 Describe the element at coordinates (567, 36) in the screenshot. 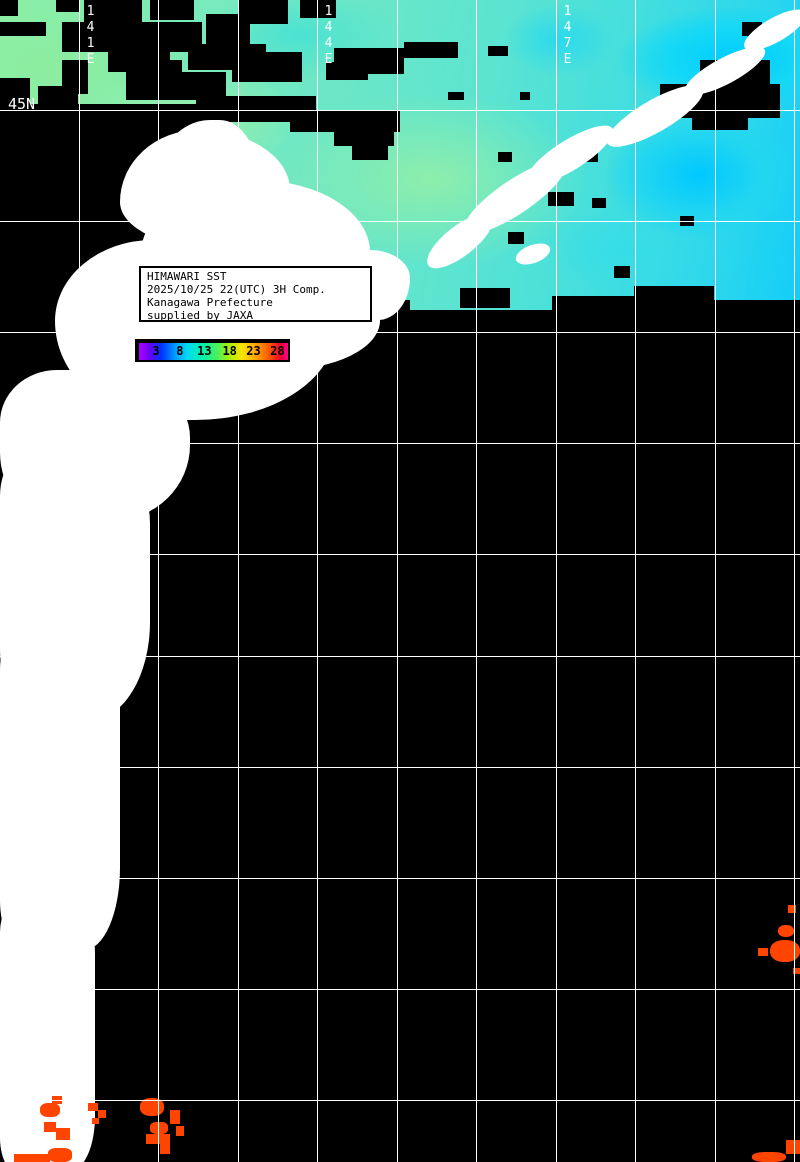

I see `lon-label-147e: 147E` at that location.